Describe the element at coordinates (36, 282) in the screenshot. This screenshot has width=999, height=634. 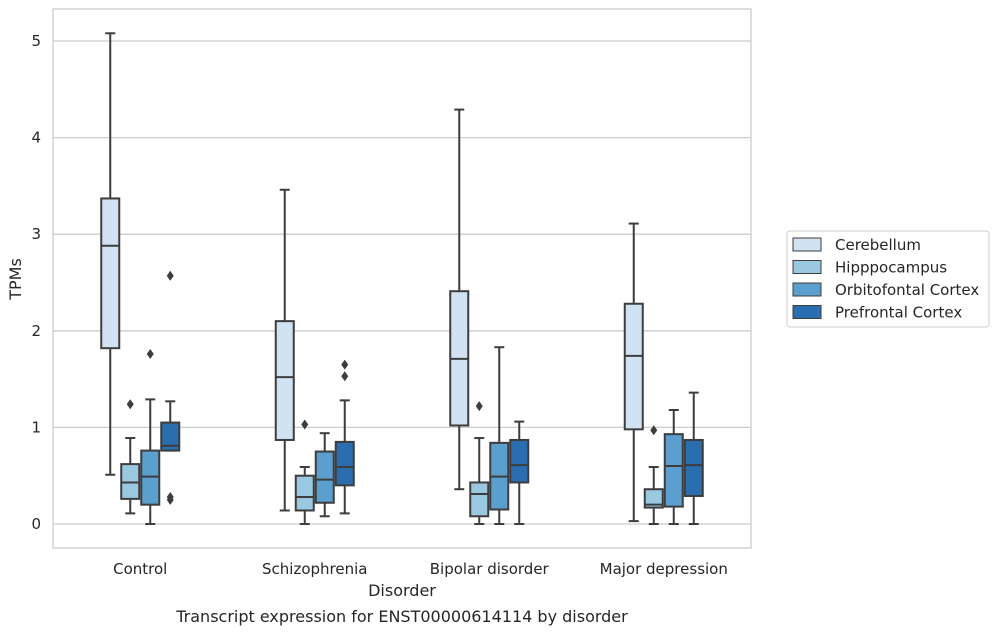
I see `y-tick-labels: 0 1 2 3 4 5` at that location.